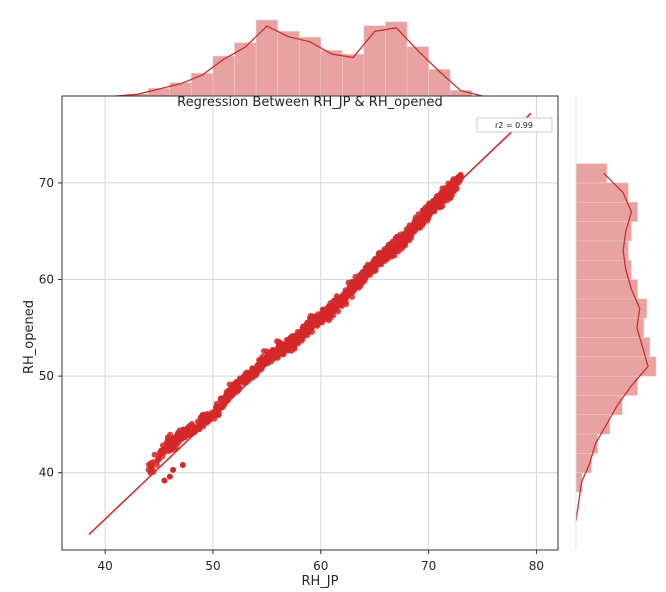  I want to click on x-tick-label: 60, so click(320, 566).